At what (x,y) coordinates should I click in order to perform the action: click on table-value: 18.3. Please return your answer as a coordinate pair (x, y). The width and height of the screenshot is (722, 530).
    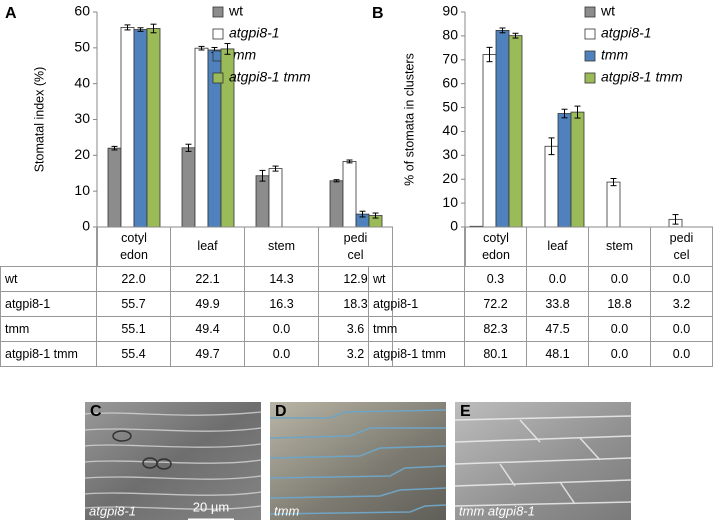
    Looking at the image, I should click on (356, 304).